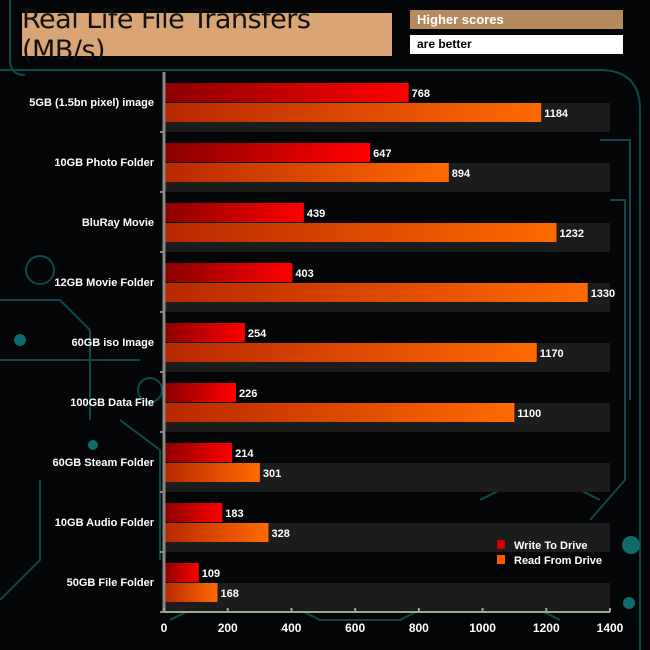  Describe the element at coordinates (461, 174) in the screenshot. I see `data-label: 894` at that location.